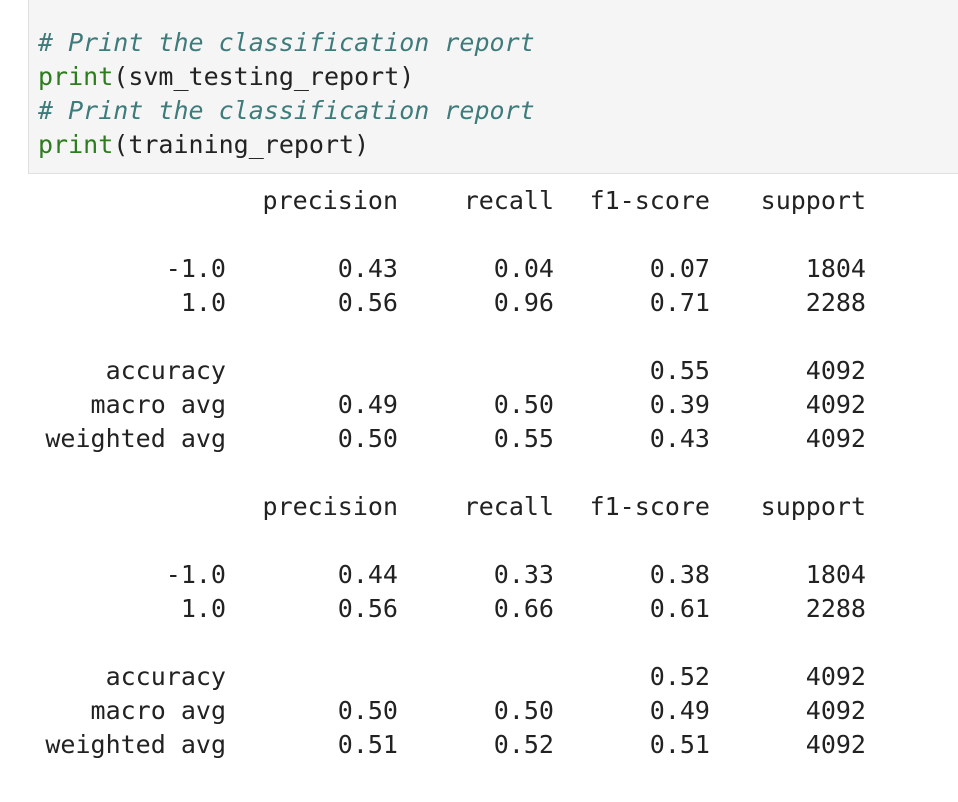  What do you see at coordinates (523, 302) in the screenshot?
I see `report-cell: 0.96` at bounding box center [523, 302].